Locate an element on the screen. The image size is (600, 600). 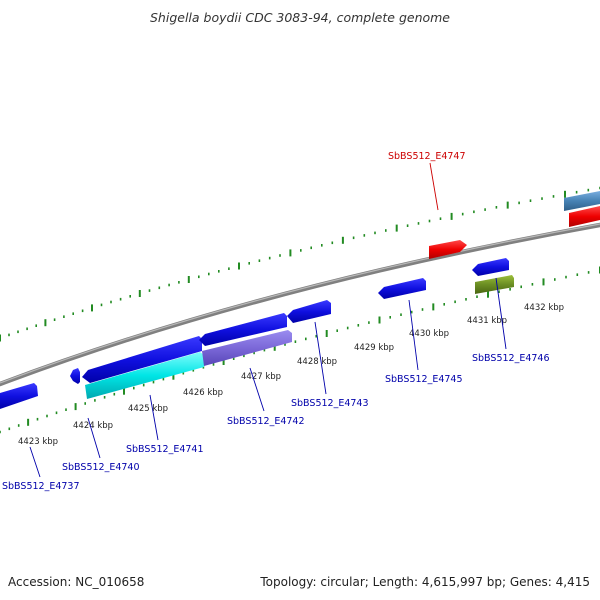
gene-E4740 is located at coordinates (142, 359).